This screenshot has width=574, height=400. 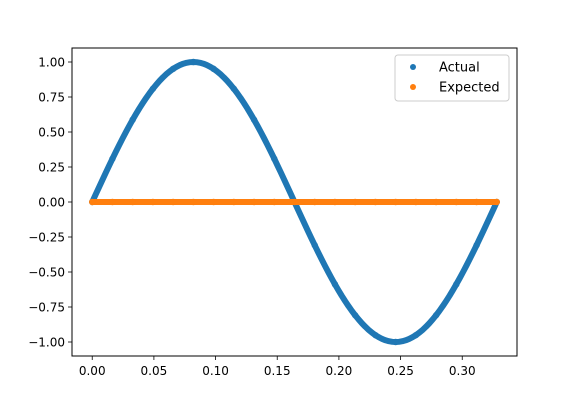 I want to click on y-tick-label: 1.00, so click(x=51, y=62).